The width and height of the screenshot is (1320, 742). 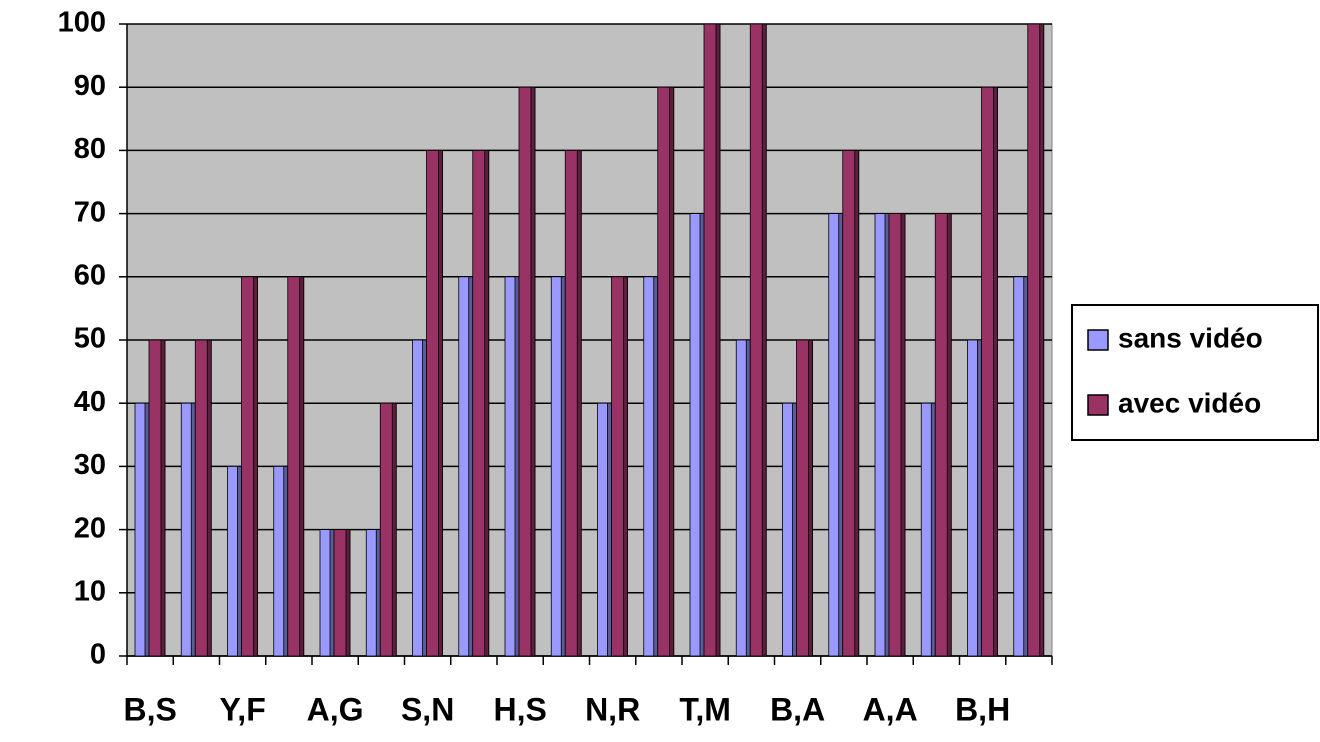 I want to click on y-tick-label: 70, so click(x=90, y=212).